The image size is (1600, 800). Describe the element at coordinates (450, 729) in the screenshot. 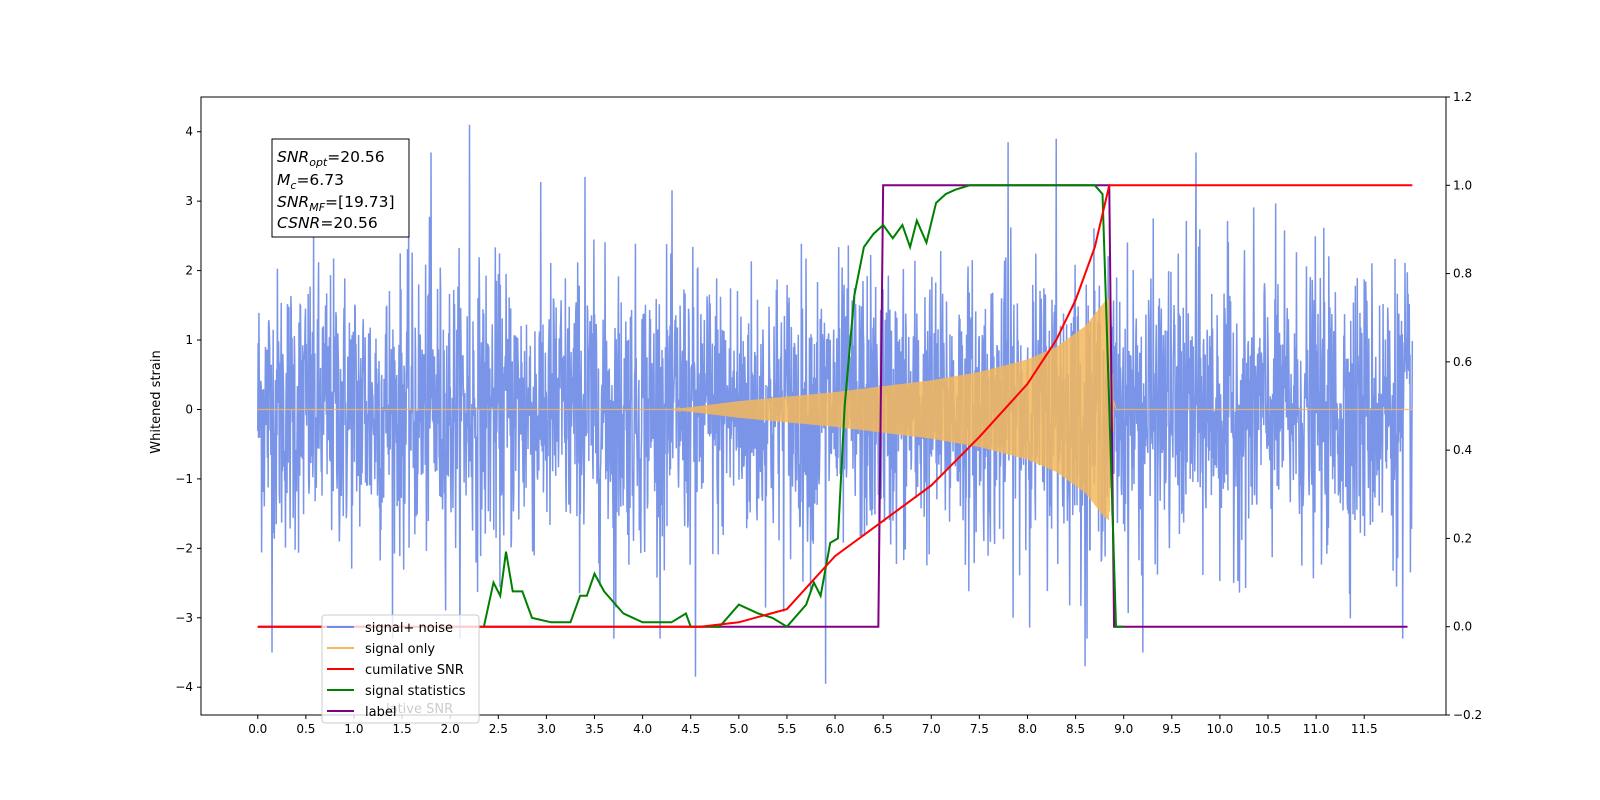

I see `x-tick-label: 2.0` at that location.